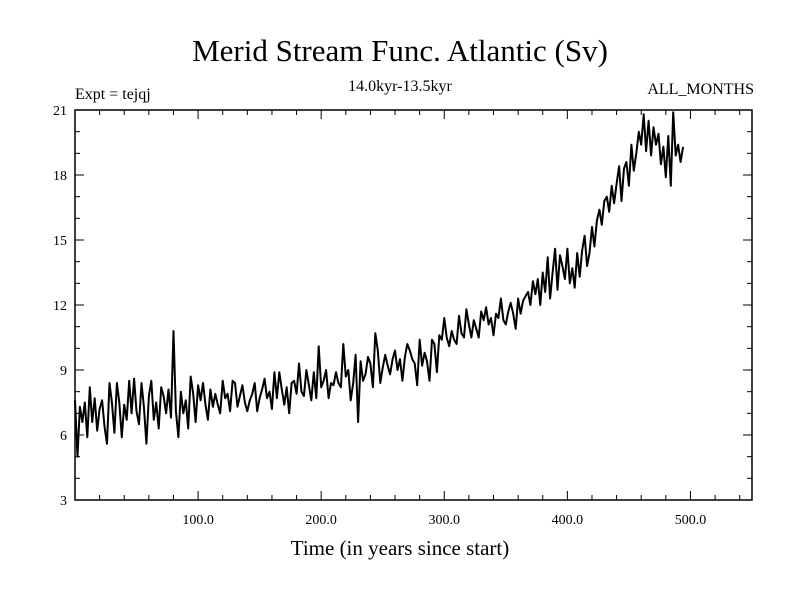 This screenshot has width=800, height=600. What do you see at coordinates (60, 241) in the screenshot?
I see `y-tick-label: 15` at bounding box center [60, 241].